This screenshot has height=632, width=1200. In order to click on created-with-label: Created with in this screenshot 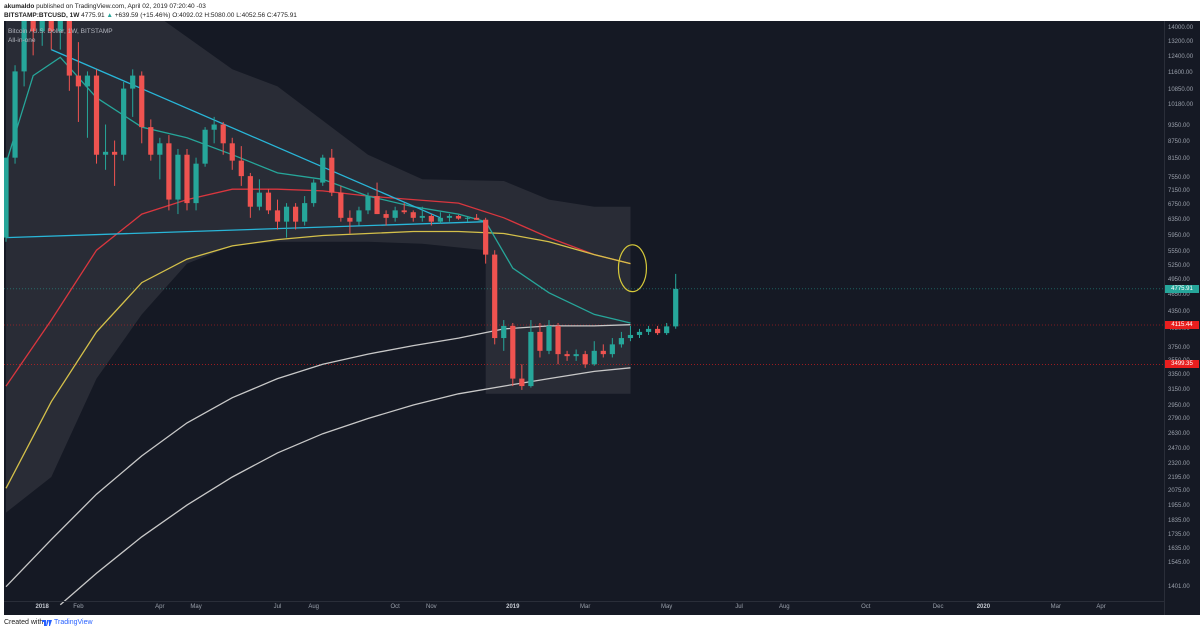, I will do `click(24, 622)`.